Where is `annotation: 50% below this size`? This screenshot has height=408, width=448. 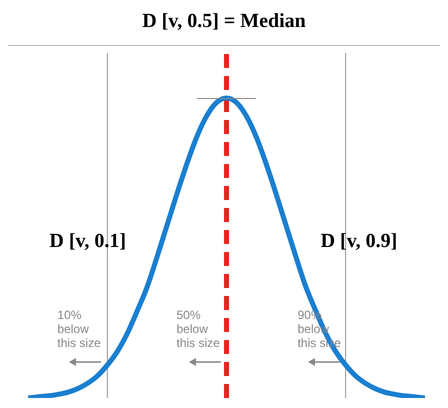 annotation: 50% below this size is located at coordinates (198, 329).